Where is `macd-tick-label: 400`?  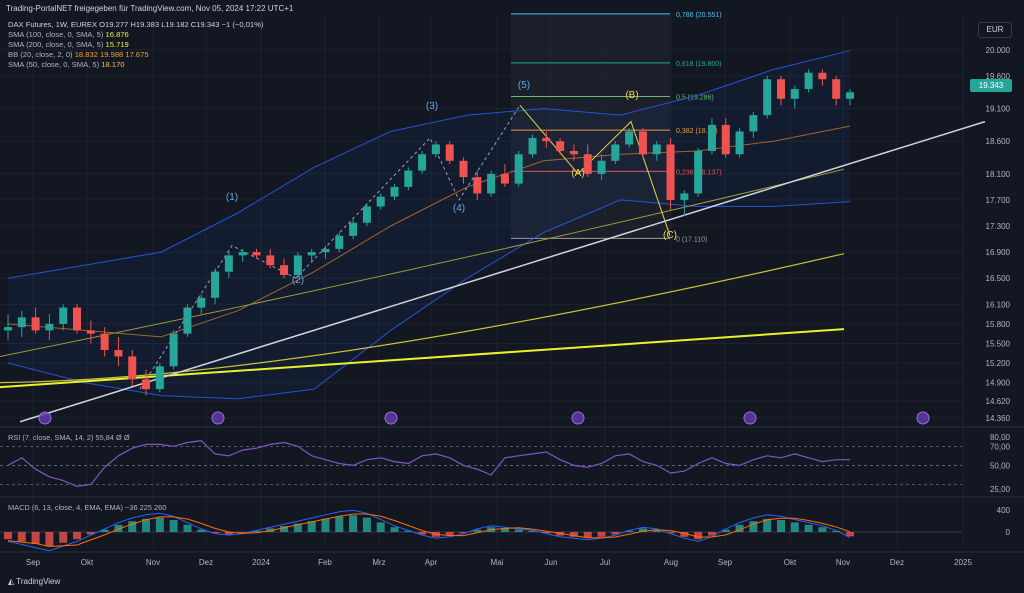
macd-tick-label: 400 is located at coordinates (1004, 510).